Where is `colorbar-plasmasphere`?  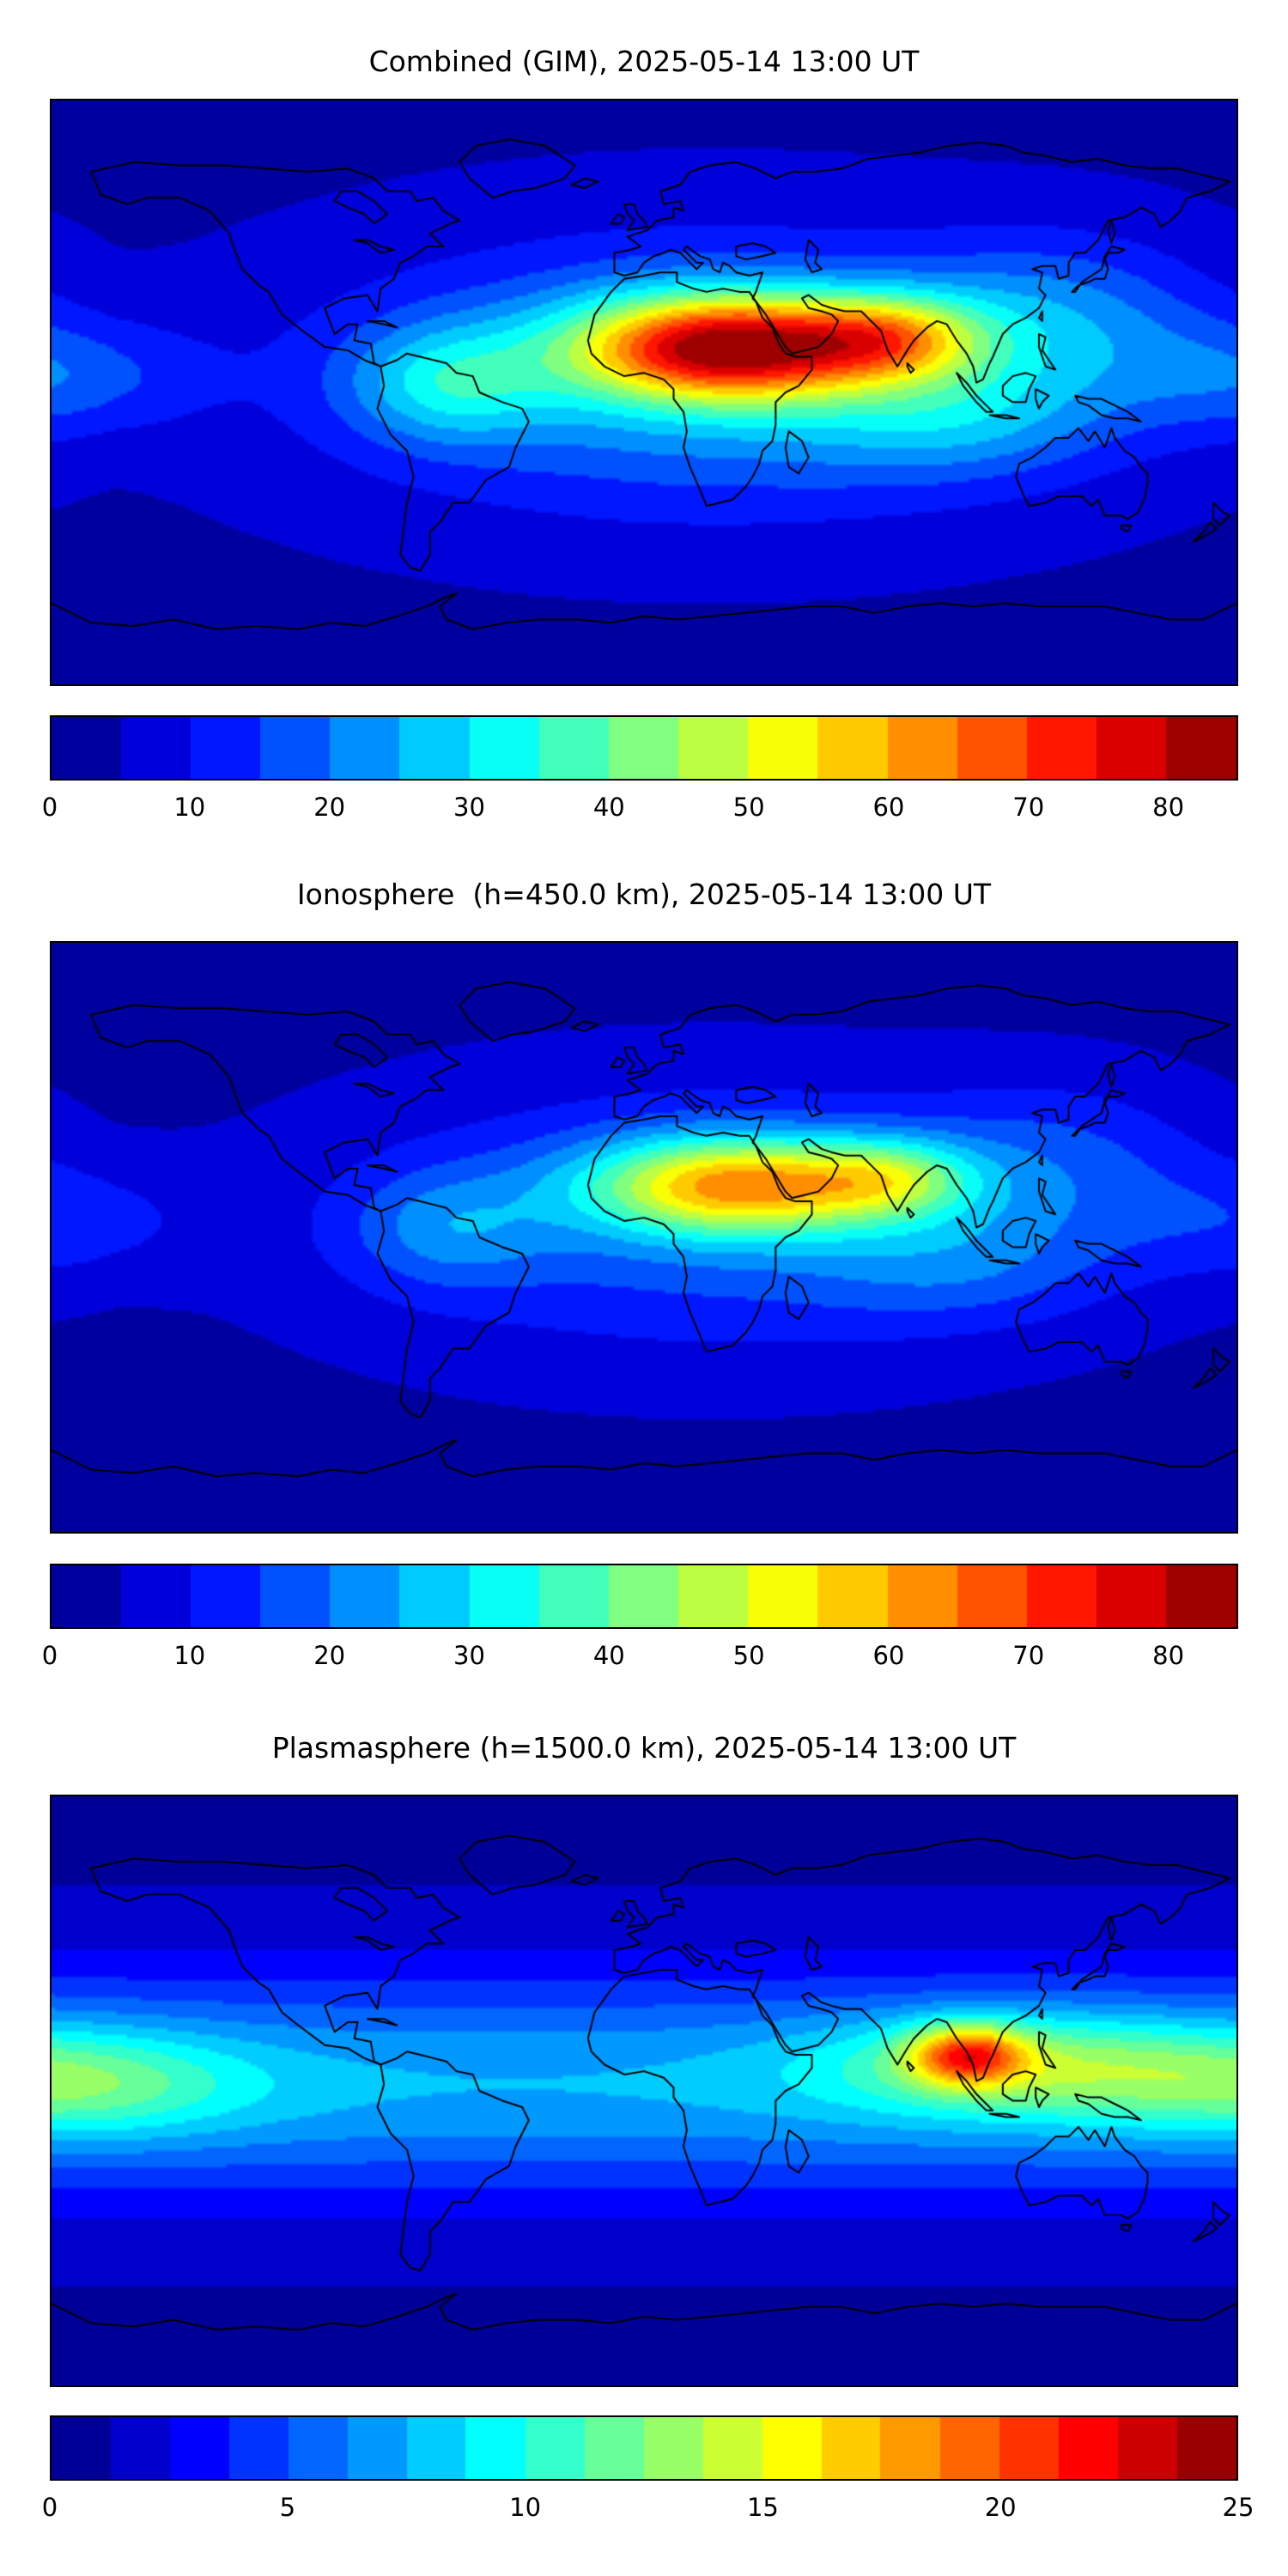
colorbar-plasmasphere is located at coordinates (644, 2448).